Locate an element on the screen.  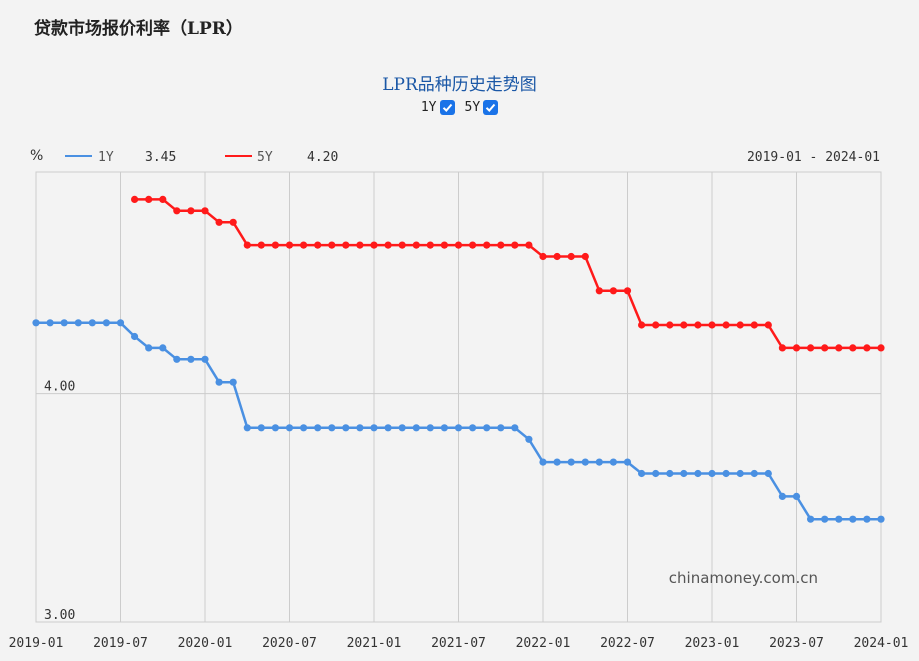
toggle-5y-checkbox is located at coordinates (491, 107).